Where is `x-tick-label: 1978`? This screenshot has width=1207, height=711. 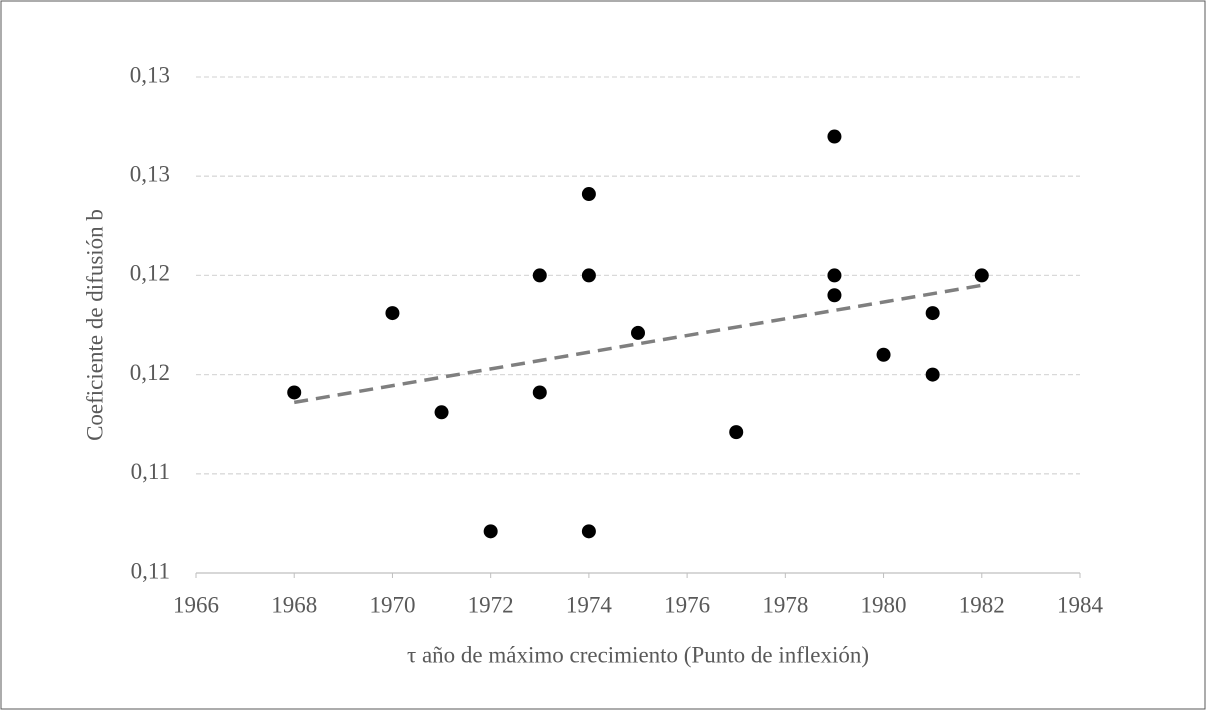
x-tick-label: 1978 is located at coordinates (785, 604).